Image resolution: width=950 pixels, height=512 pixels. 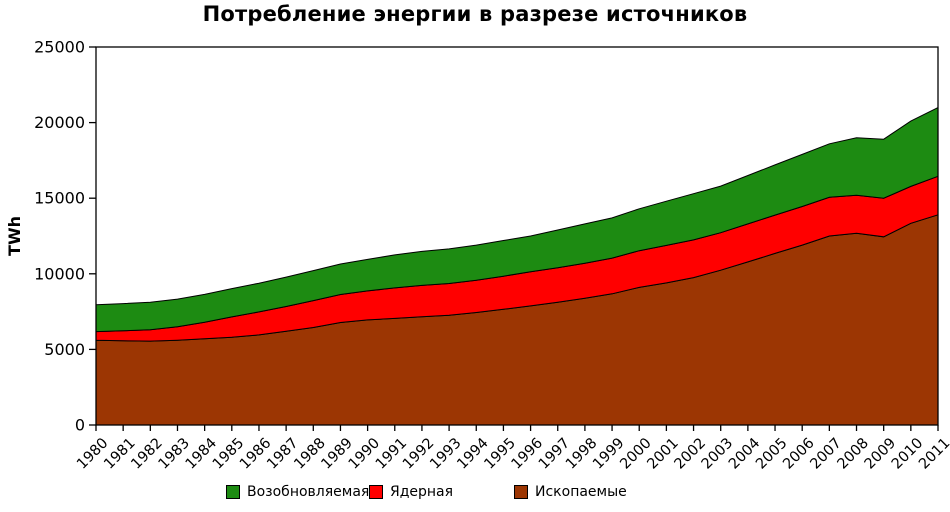 I want to click on y-axis-label: TWh, so click(x=14, y=236).